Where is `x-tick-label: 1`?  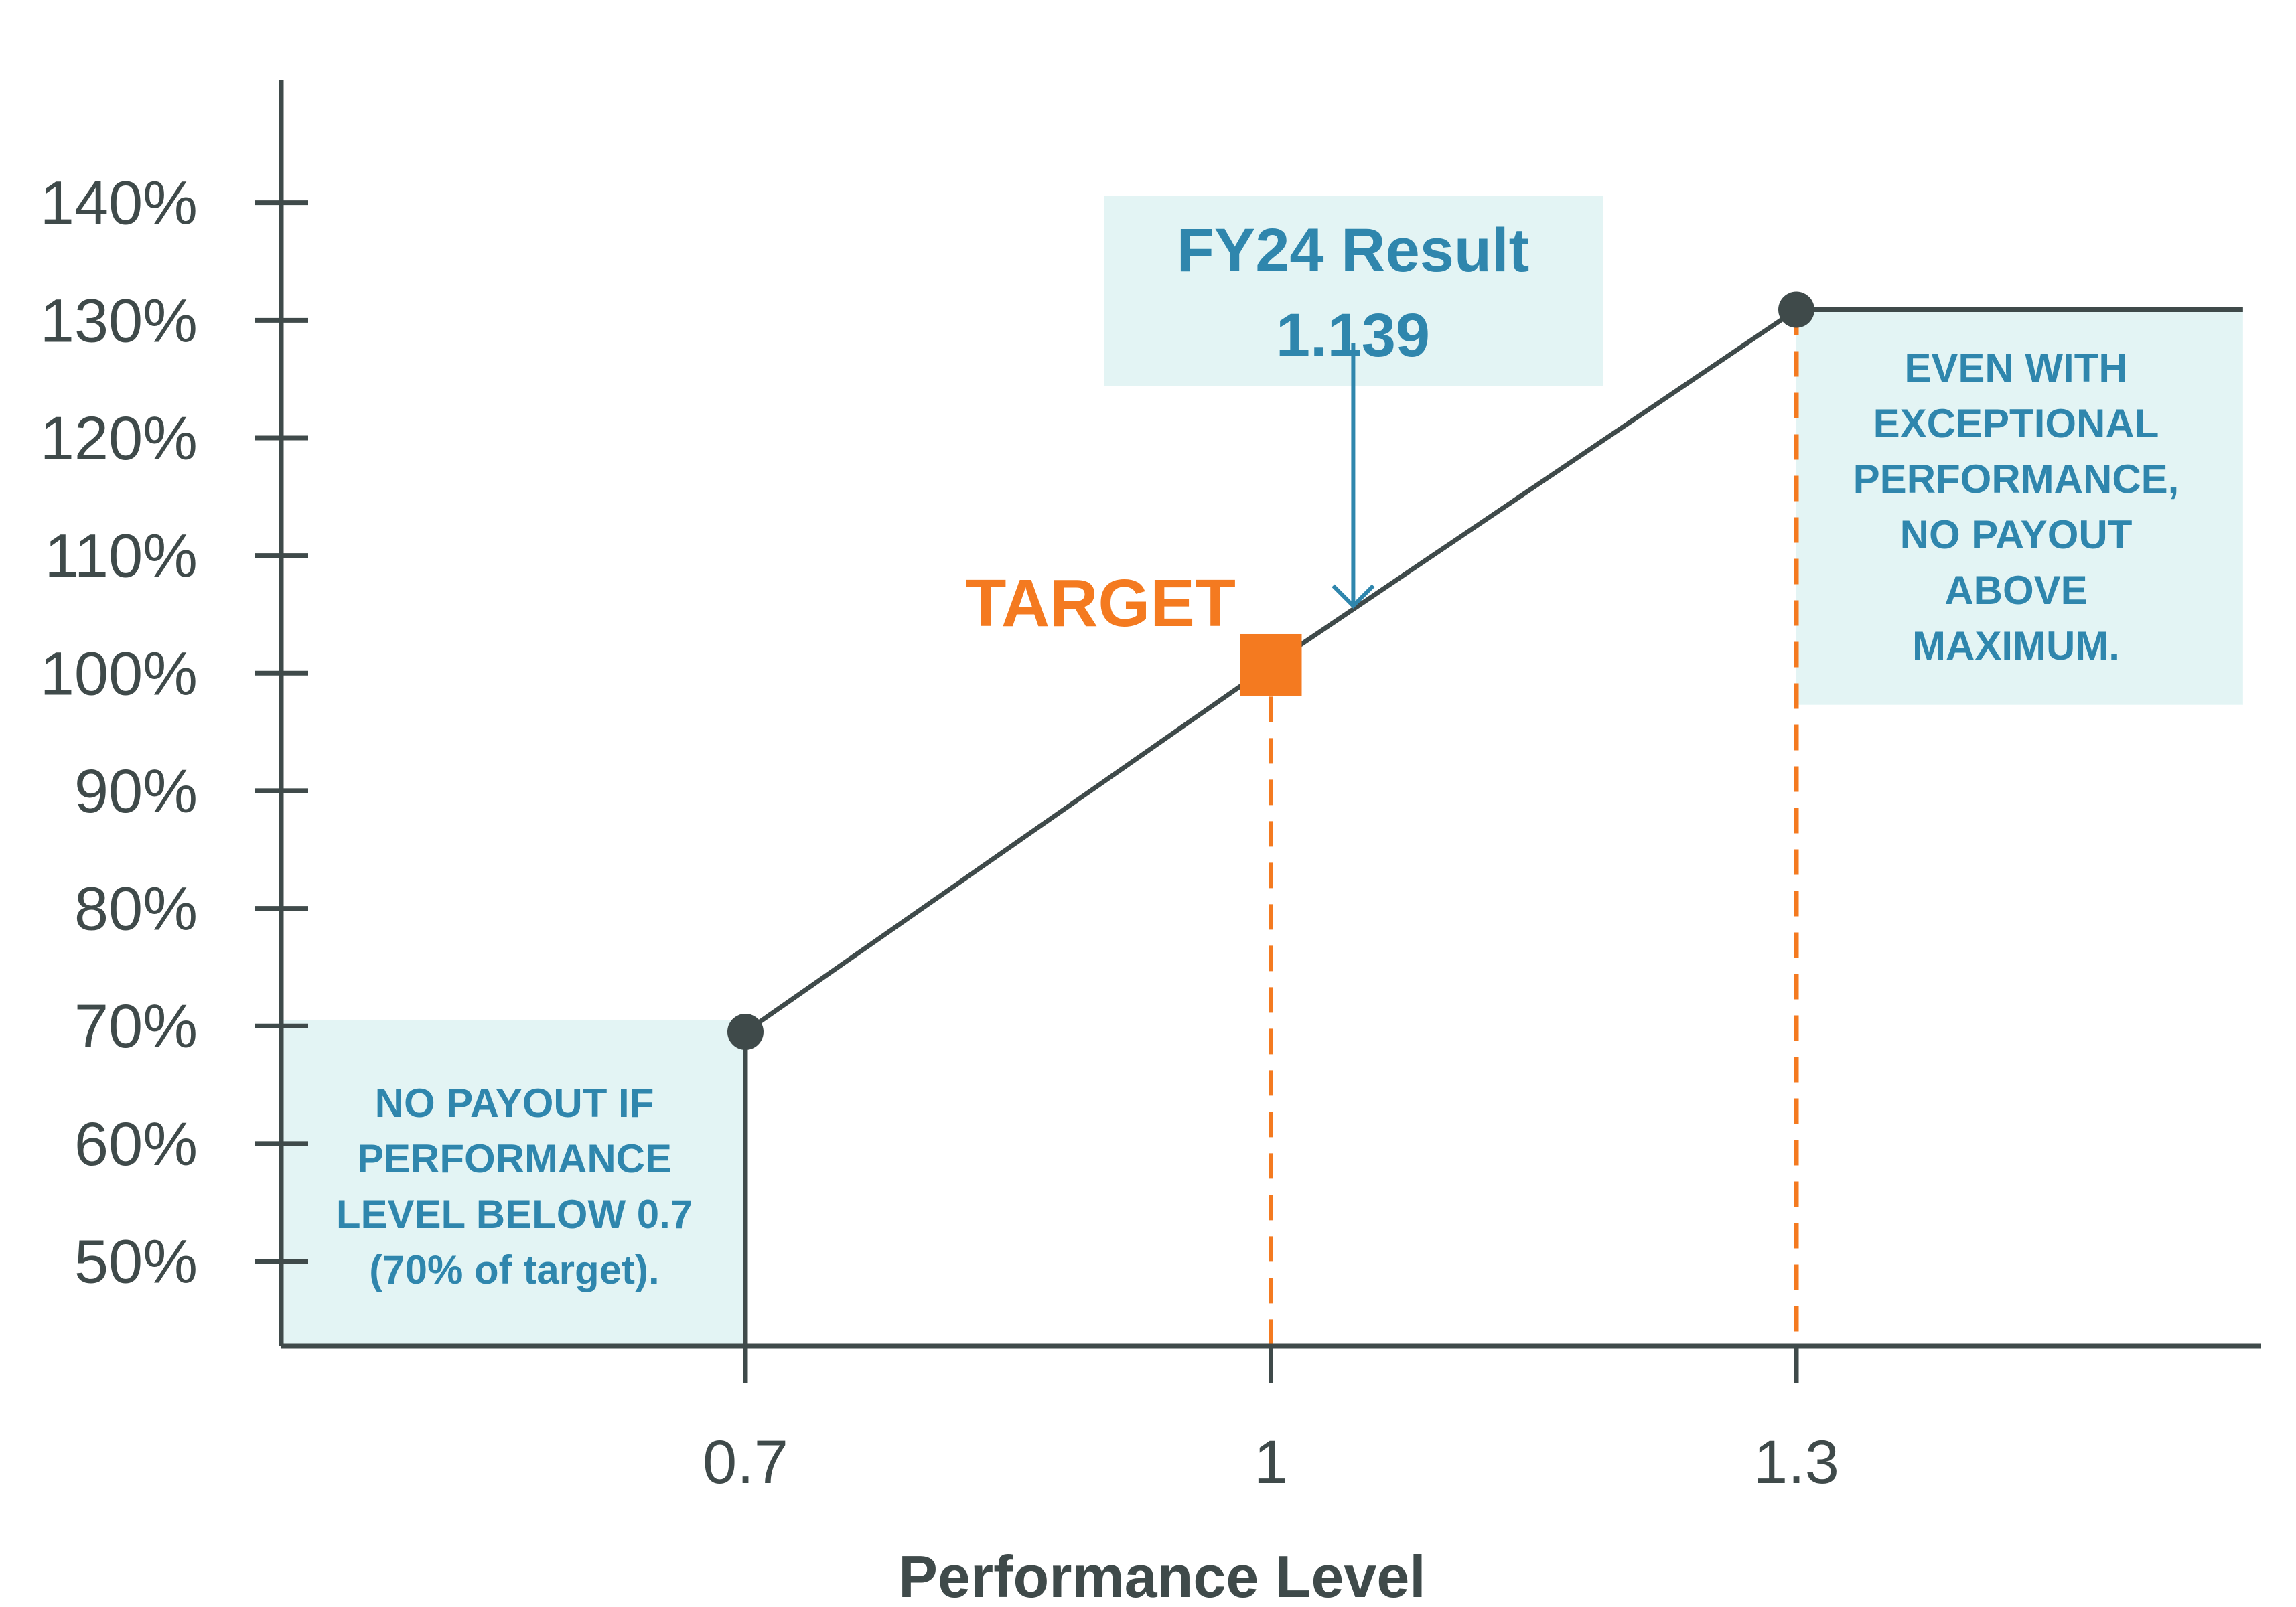 x-tick-label: 1 is located at coordinates (1271, 1462).